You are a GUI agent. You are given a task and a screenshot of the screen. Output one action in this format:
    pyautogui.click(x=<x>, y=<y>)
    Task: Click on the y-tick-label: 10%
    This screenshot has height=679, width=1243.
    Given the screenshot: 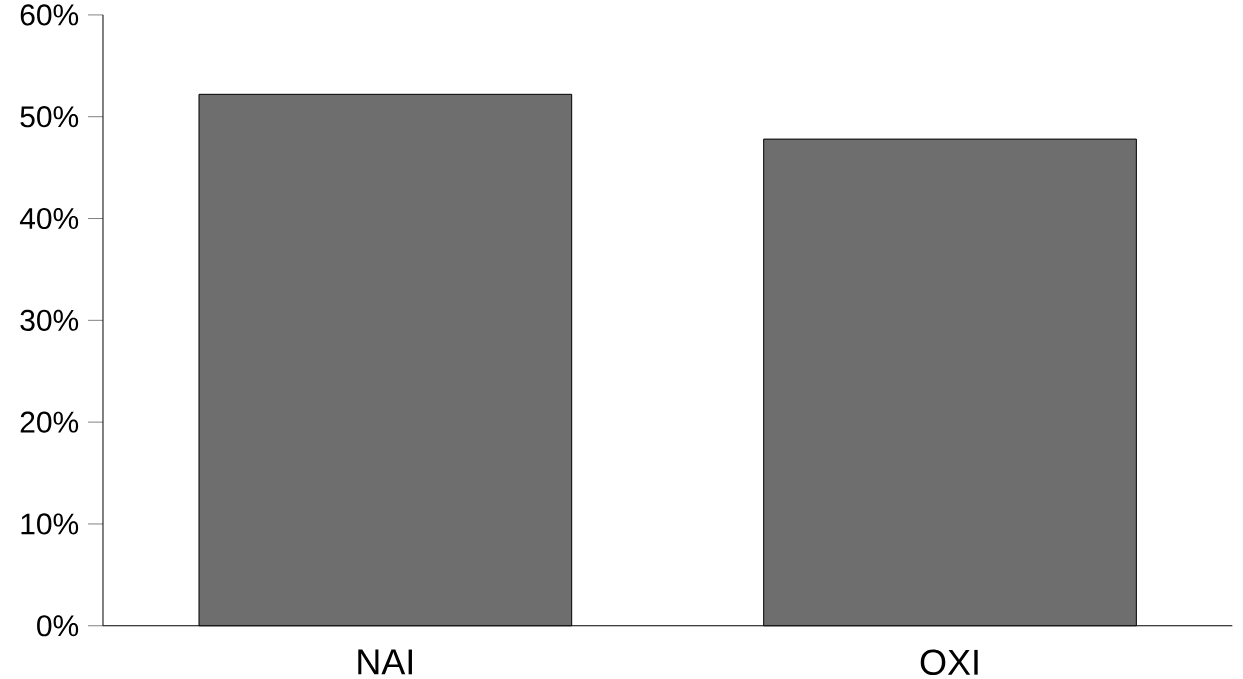 What is the action you would take?
    pyautogui.click(x=50, y=524)
    